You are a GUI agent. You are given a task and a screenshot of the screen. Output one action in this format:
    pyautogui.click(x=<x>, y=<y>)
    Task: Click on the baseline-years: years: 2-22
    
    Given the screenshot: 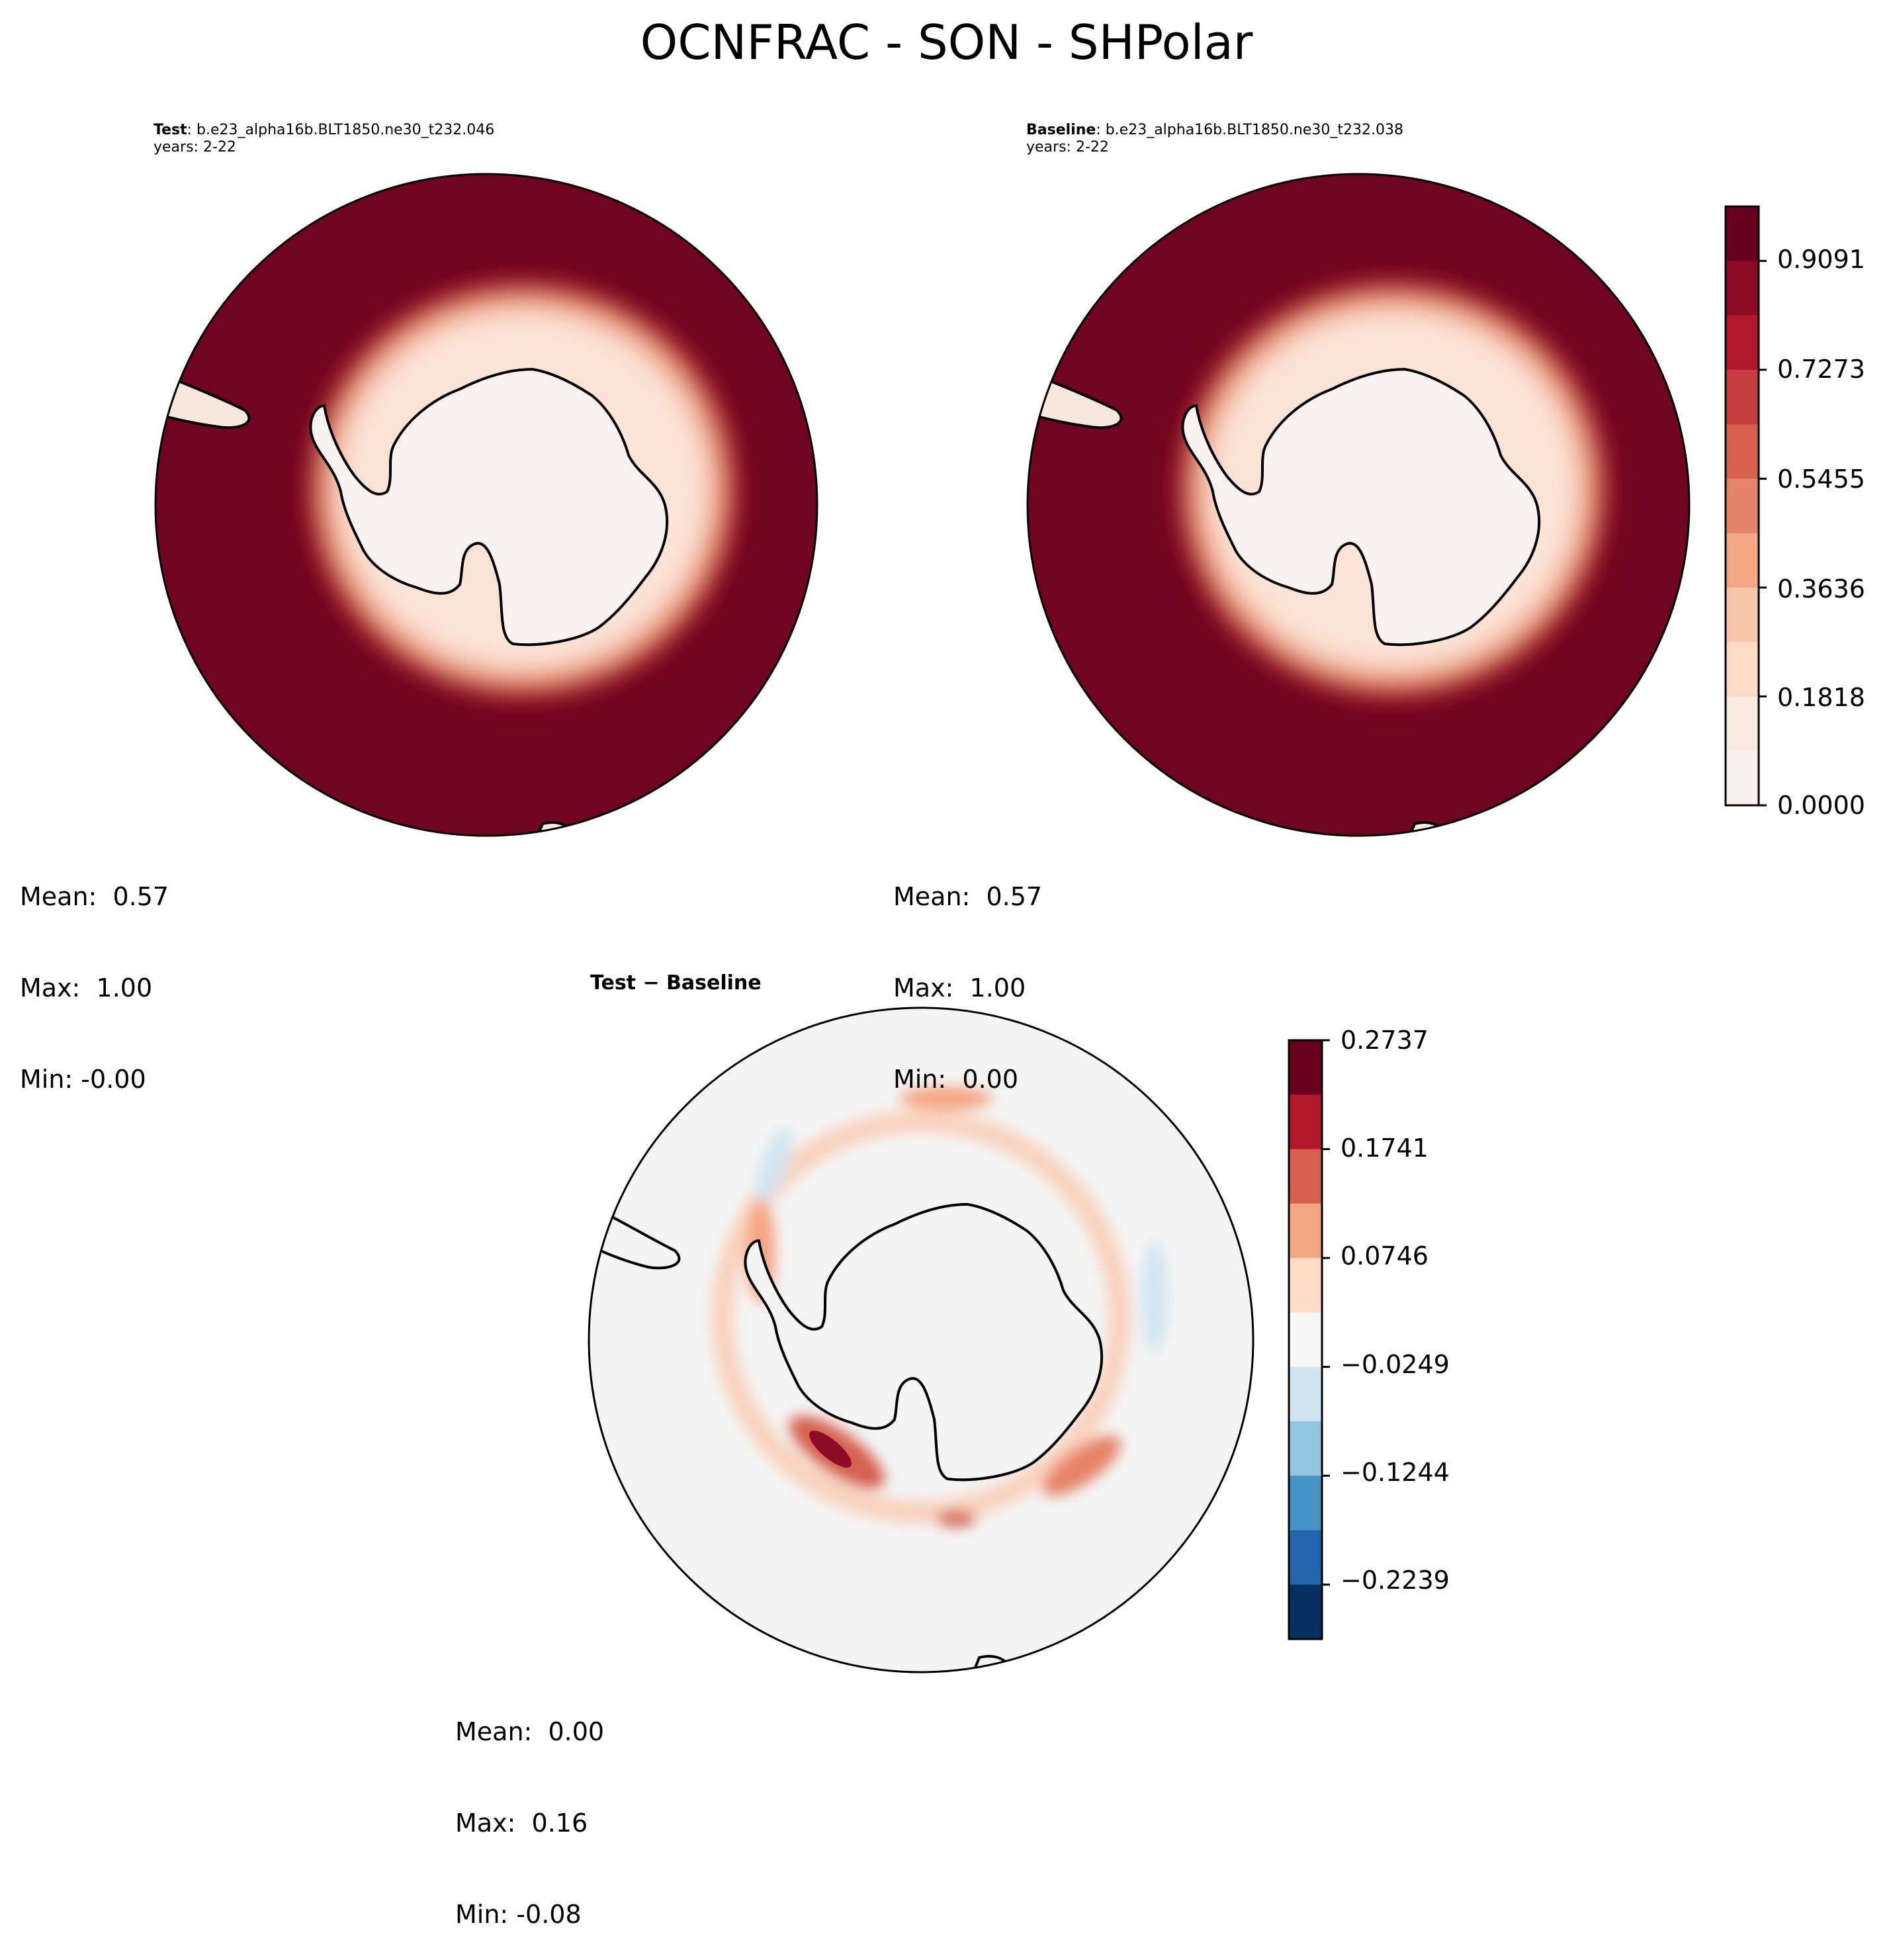 What is the action you would take?
    pyautogui.click(x=1067, y=147)
    